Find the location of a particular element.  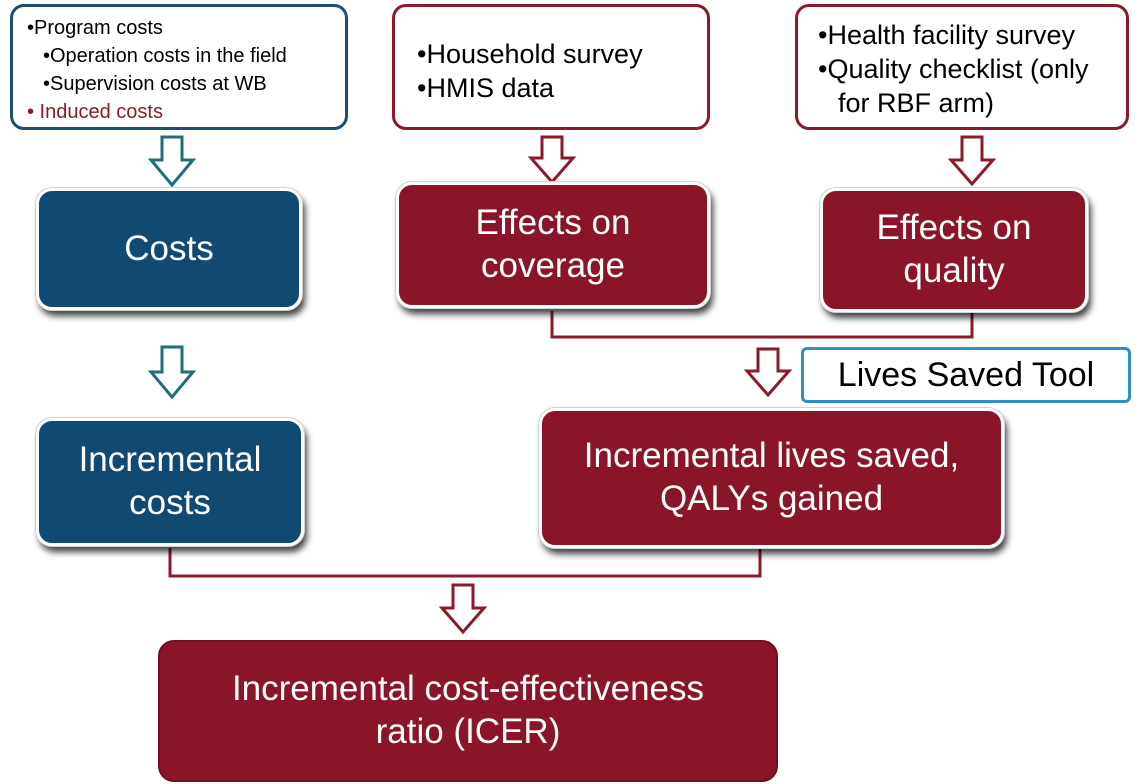

source-item: •Program costs is located at coordinates (95, 28).